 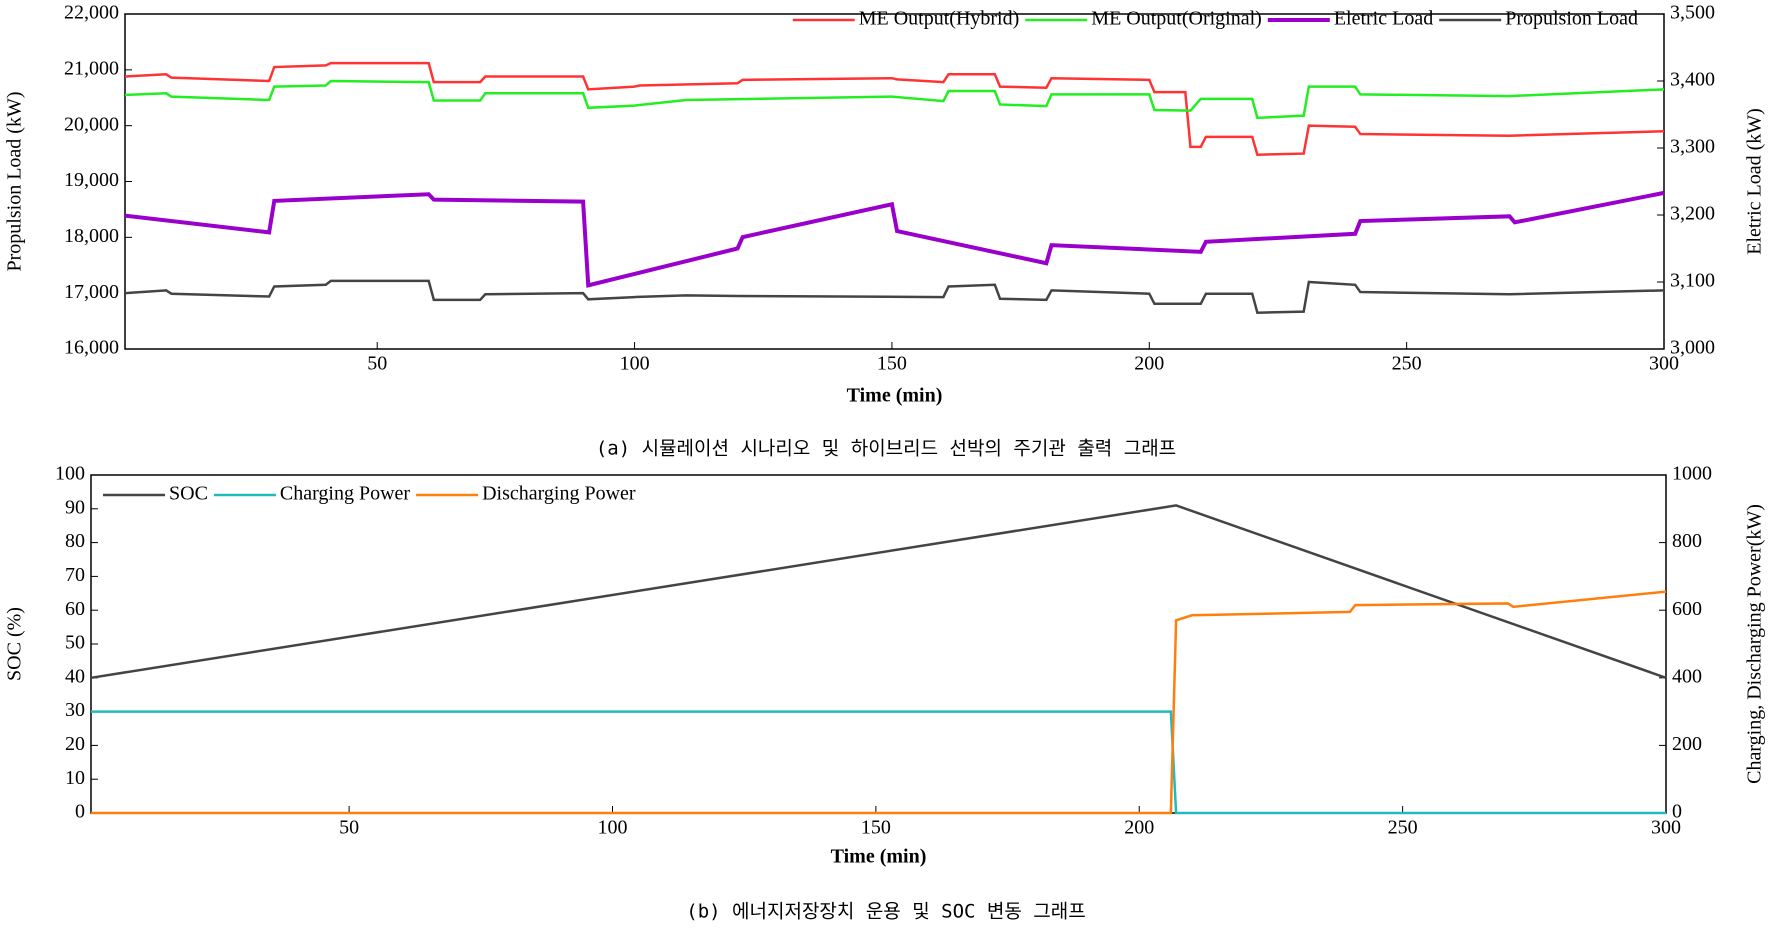 What do you see at coordinates (1687, 676) in the screenshot?
I see `y2-tick-label: 400` at bounding box center [1687, 676].